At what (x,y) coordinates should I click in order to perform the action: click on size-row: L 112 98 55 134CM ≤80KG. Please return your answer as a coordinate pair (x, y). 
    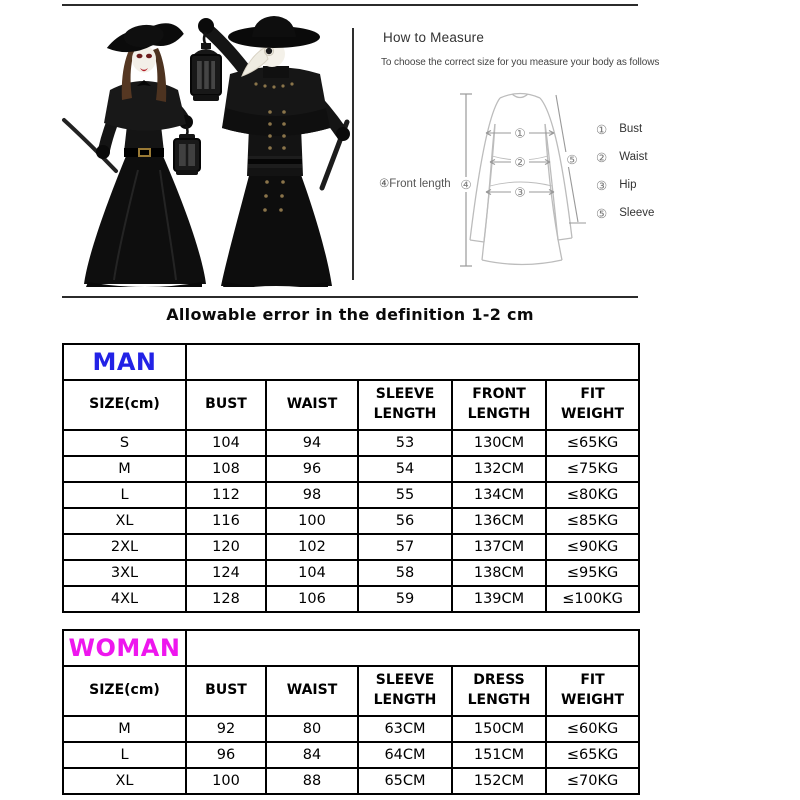
    Looking at the image, I should click on (351, 495).